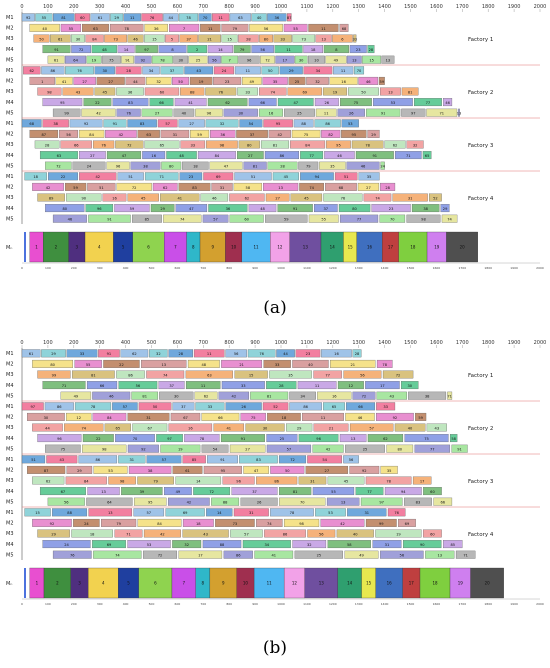 Image resolution: width=550 pixels, height=668 pixels. What do you see at coordinates (10, 418) in the screenshot?
I see `machine-label: M2` at bounding box center [10, 418].